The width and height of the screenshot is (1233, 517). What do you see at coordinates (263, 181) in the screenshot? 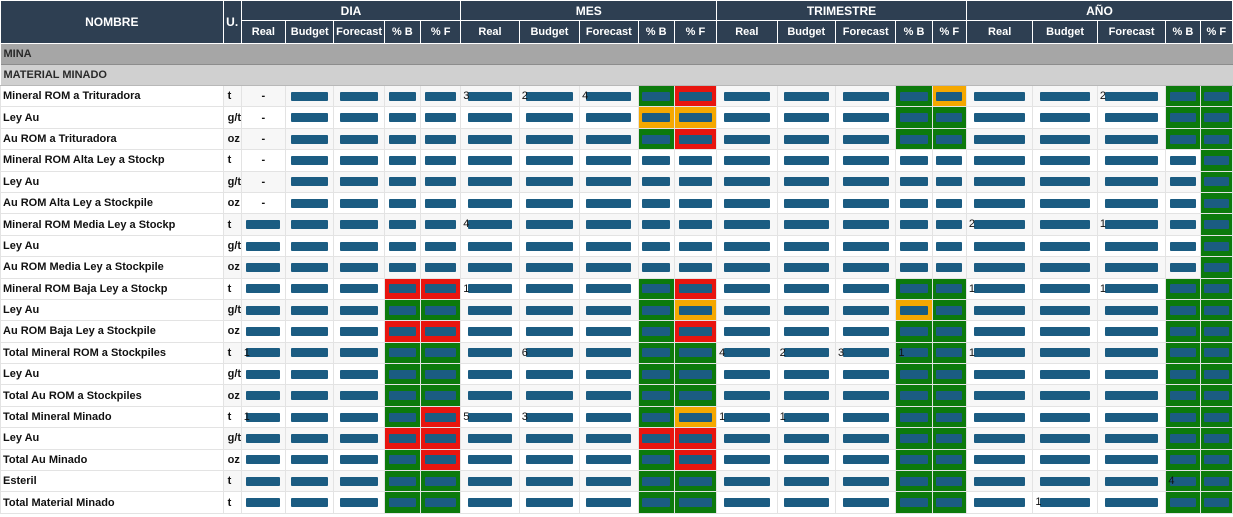
I see `cell-dia-0: -` at bounding box center [263, 181].